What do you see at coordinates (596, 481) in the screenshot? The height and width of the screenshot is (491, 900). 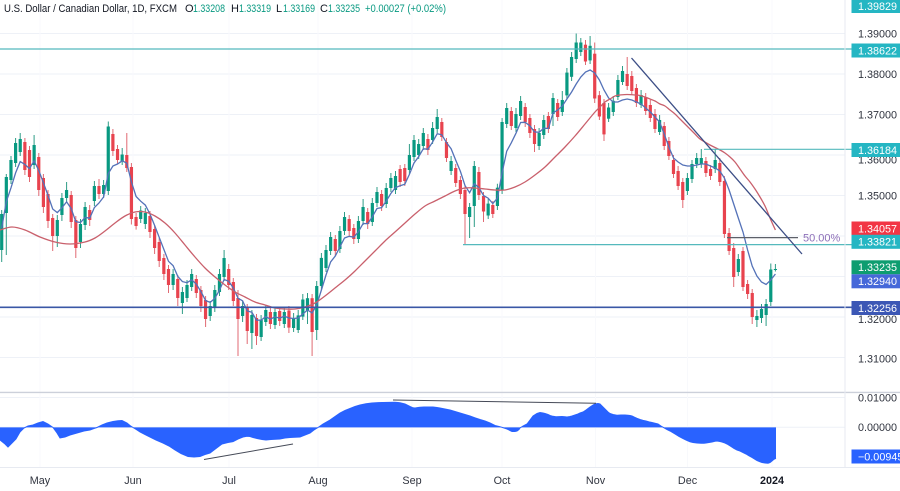 I see `svg-text: Nov` at bounding box center [596, 481].